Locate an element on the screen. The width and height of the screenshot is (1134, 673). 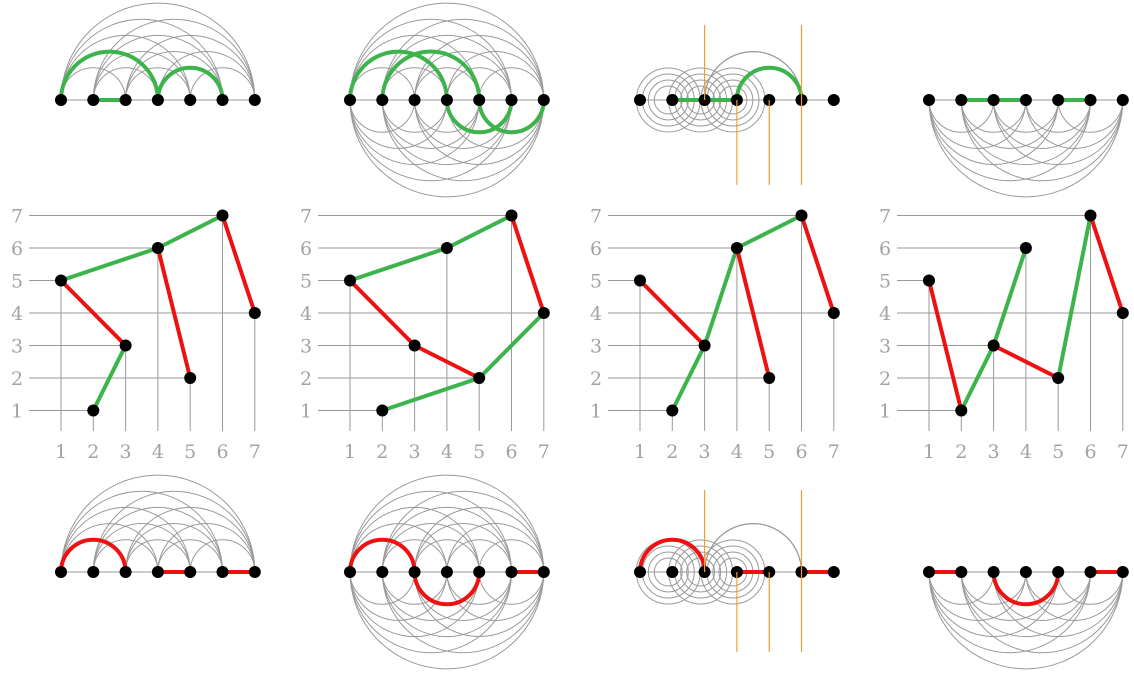
x-tick-label: 1 is located at coordinates (640, 452).